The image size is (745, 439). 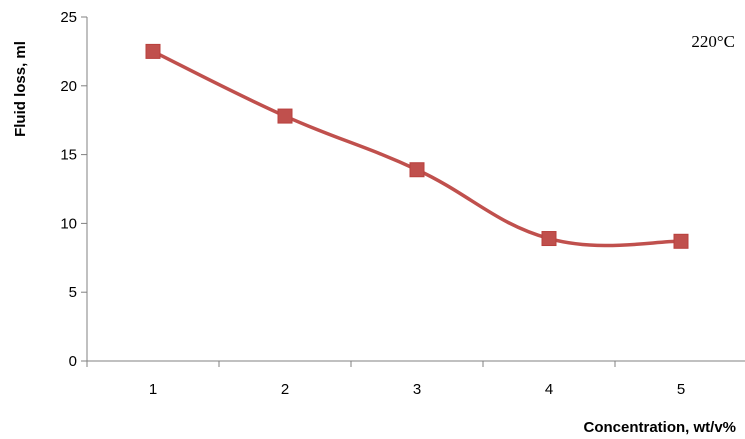 What do you see at coordinates (68, 86) in the screenshot?
I see `y-tick-label: 20` at bounding box center [68, 86].